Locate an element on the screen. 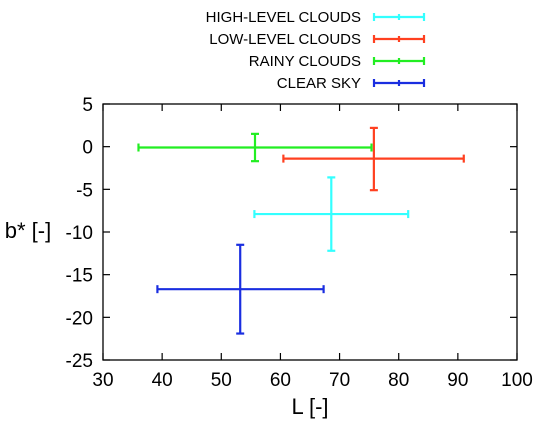  y-axis-title: b* [-] is located at coordinates (28, 230).